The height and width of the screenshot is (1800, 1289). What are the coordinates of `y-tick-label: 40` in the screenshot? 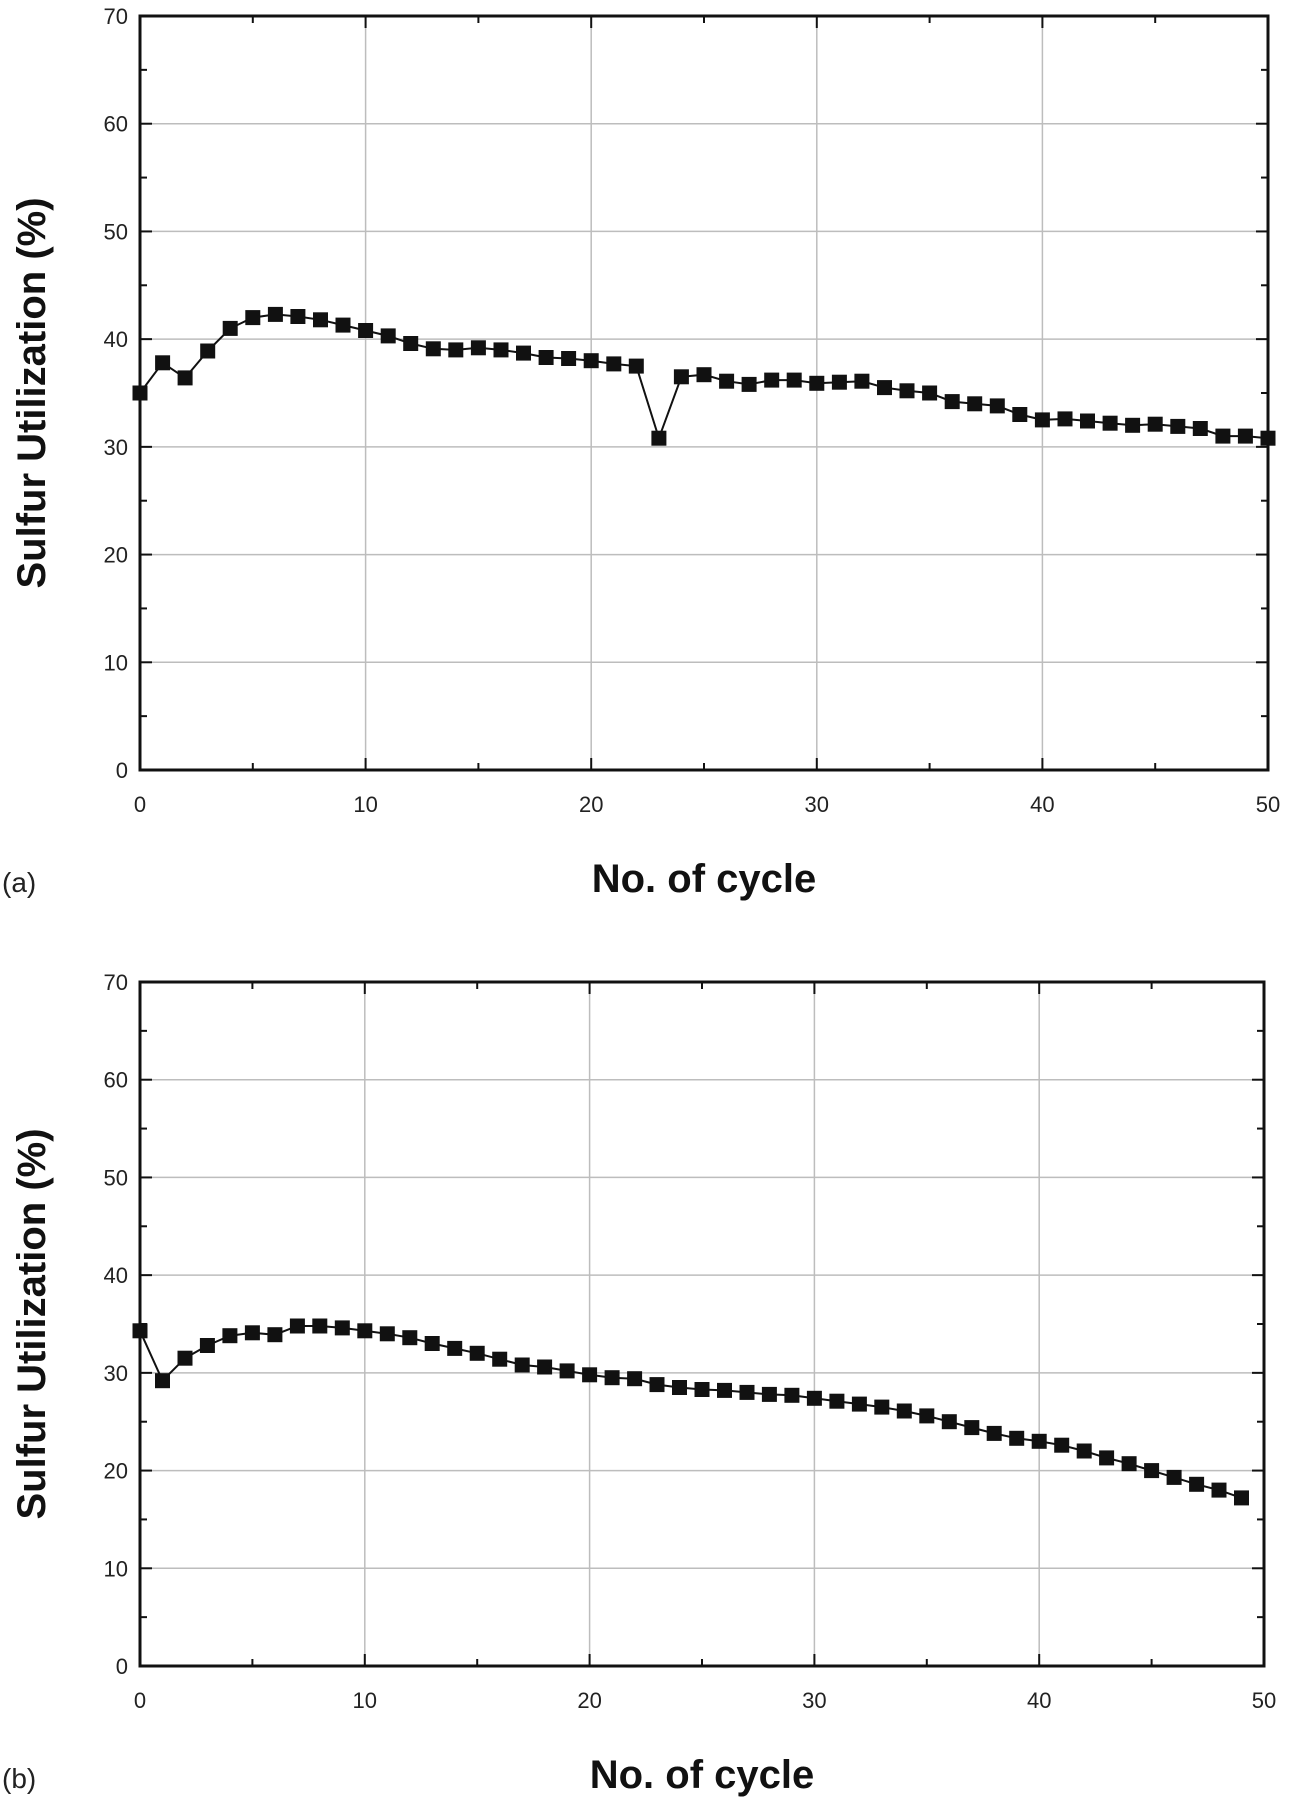 It's located at (116, 339).